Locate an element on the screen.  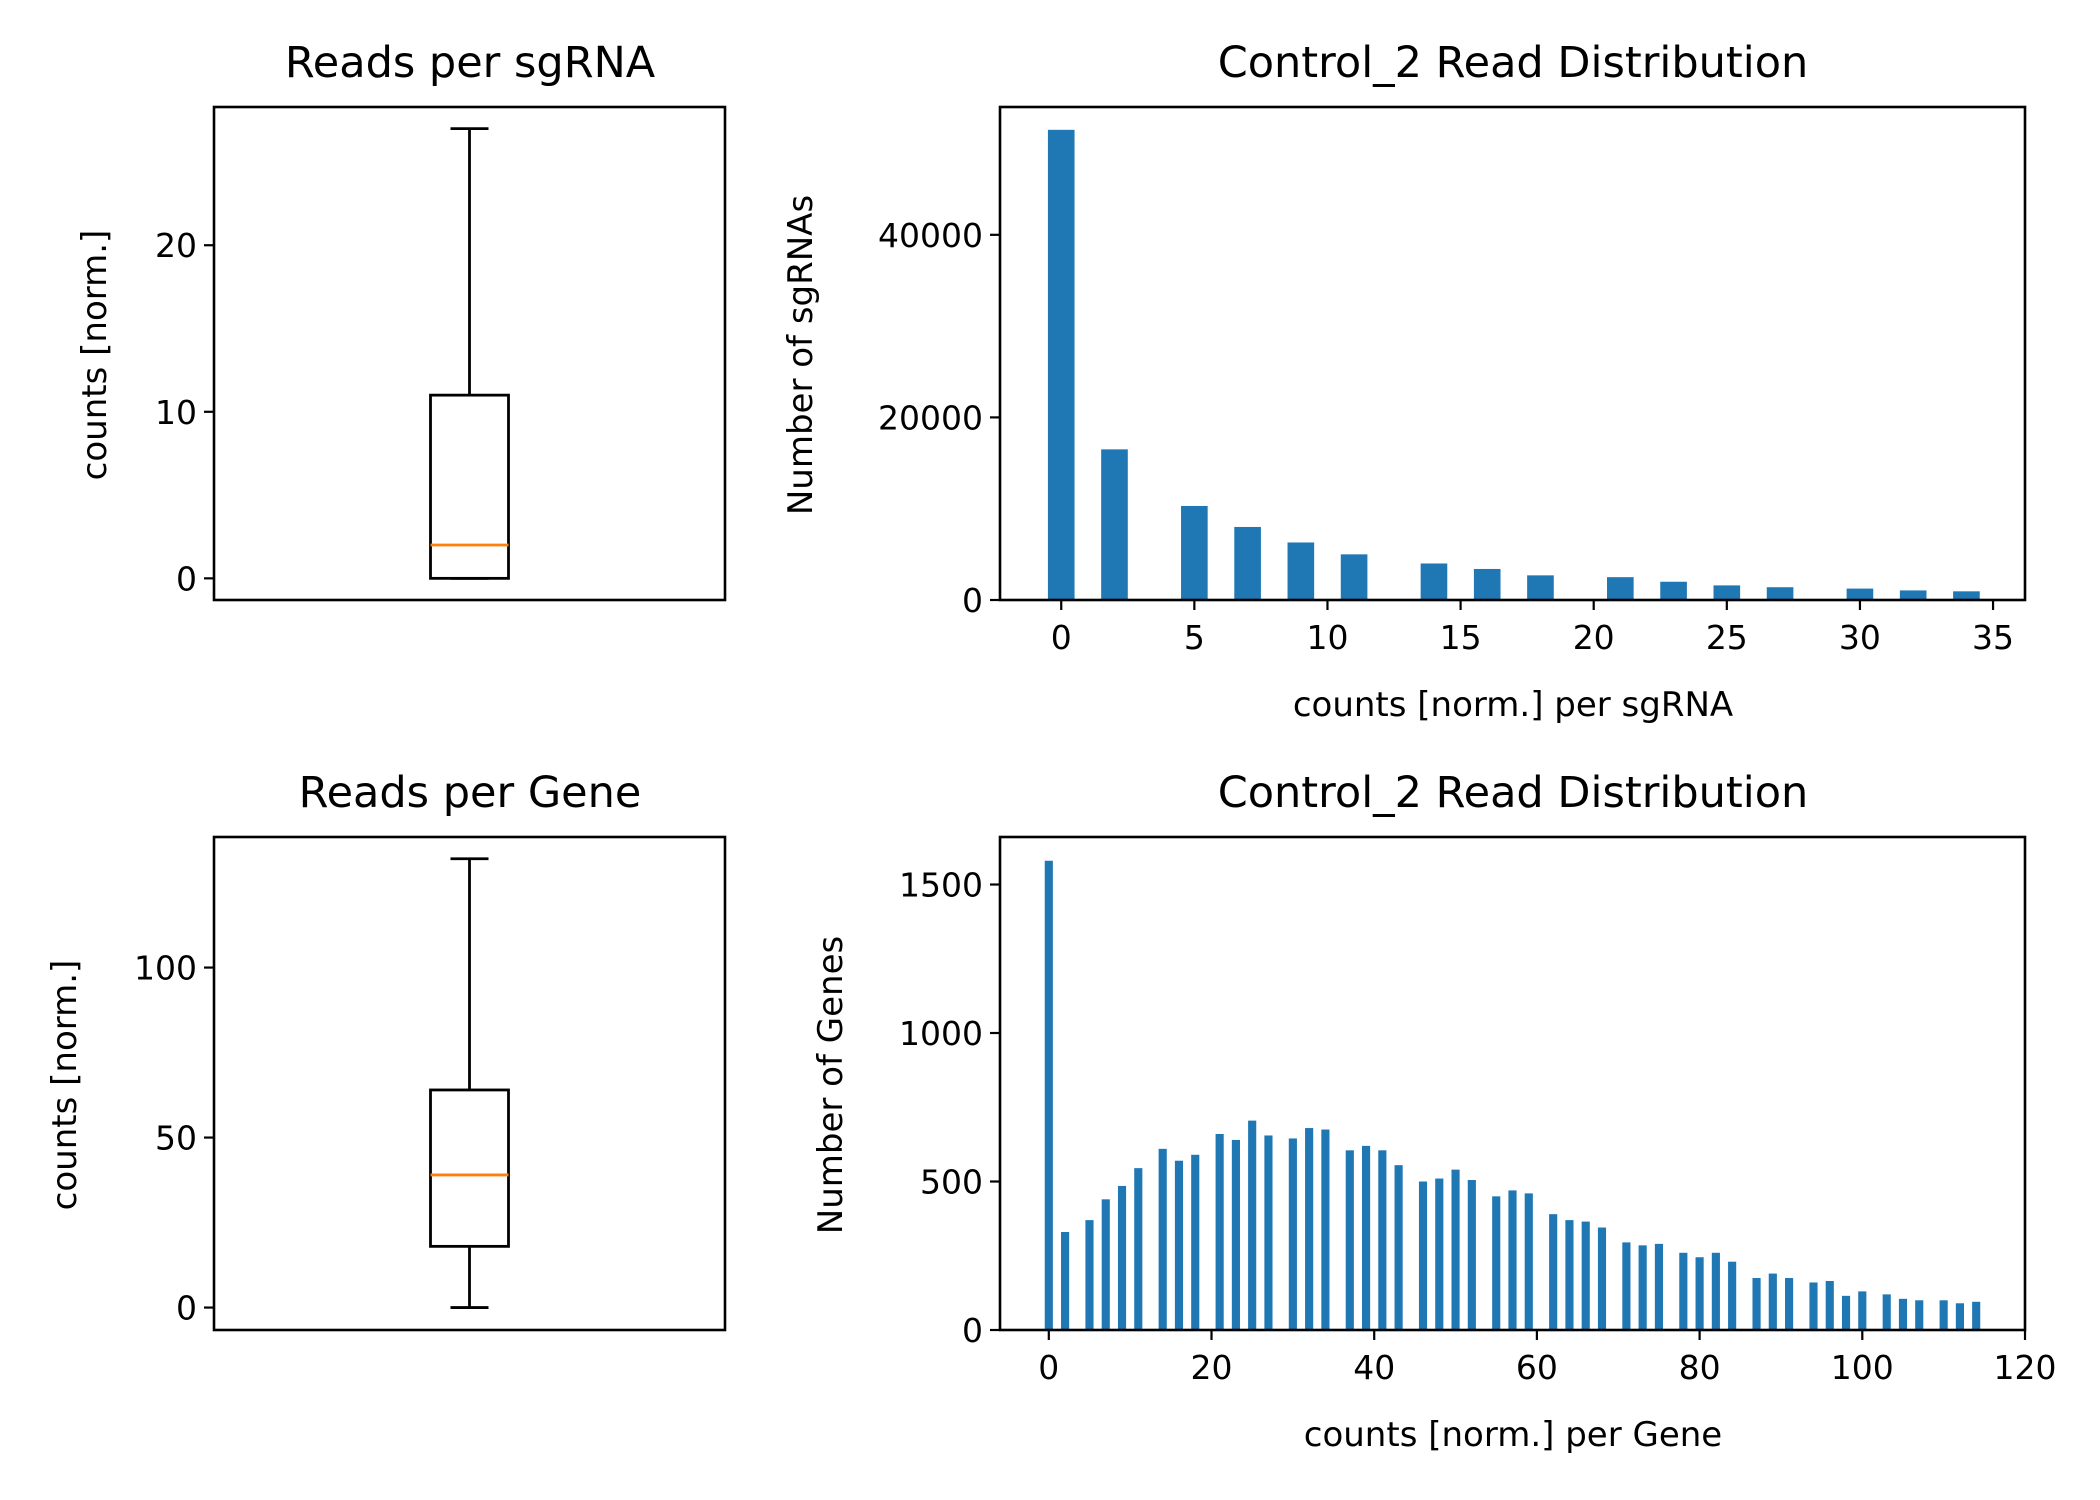
panel-4-xtick-label: 80 is located at coordinates (1700, 1367).